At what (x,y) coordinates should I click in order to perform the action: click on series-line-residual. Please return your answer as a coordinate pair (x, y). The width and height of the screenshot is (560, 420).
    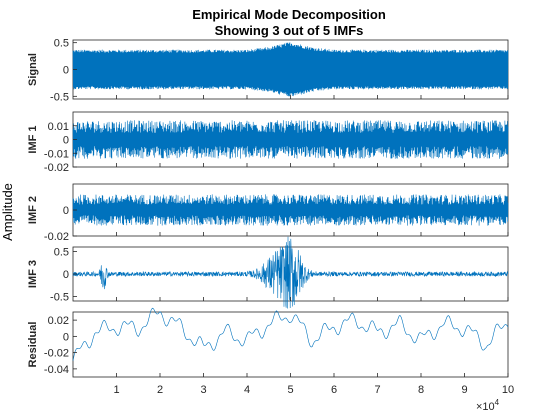
    Looking at the image, I should click on (290, 334).